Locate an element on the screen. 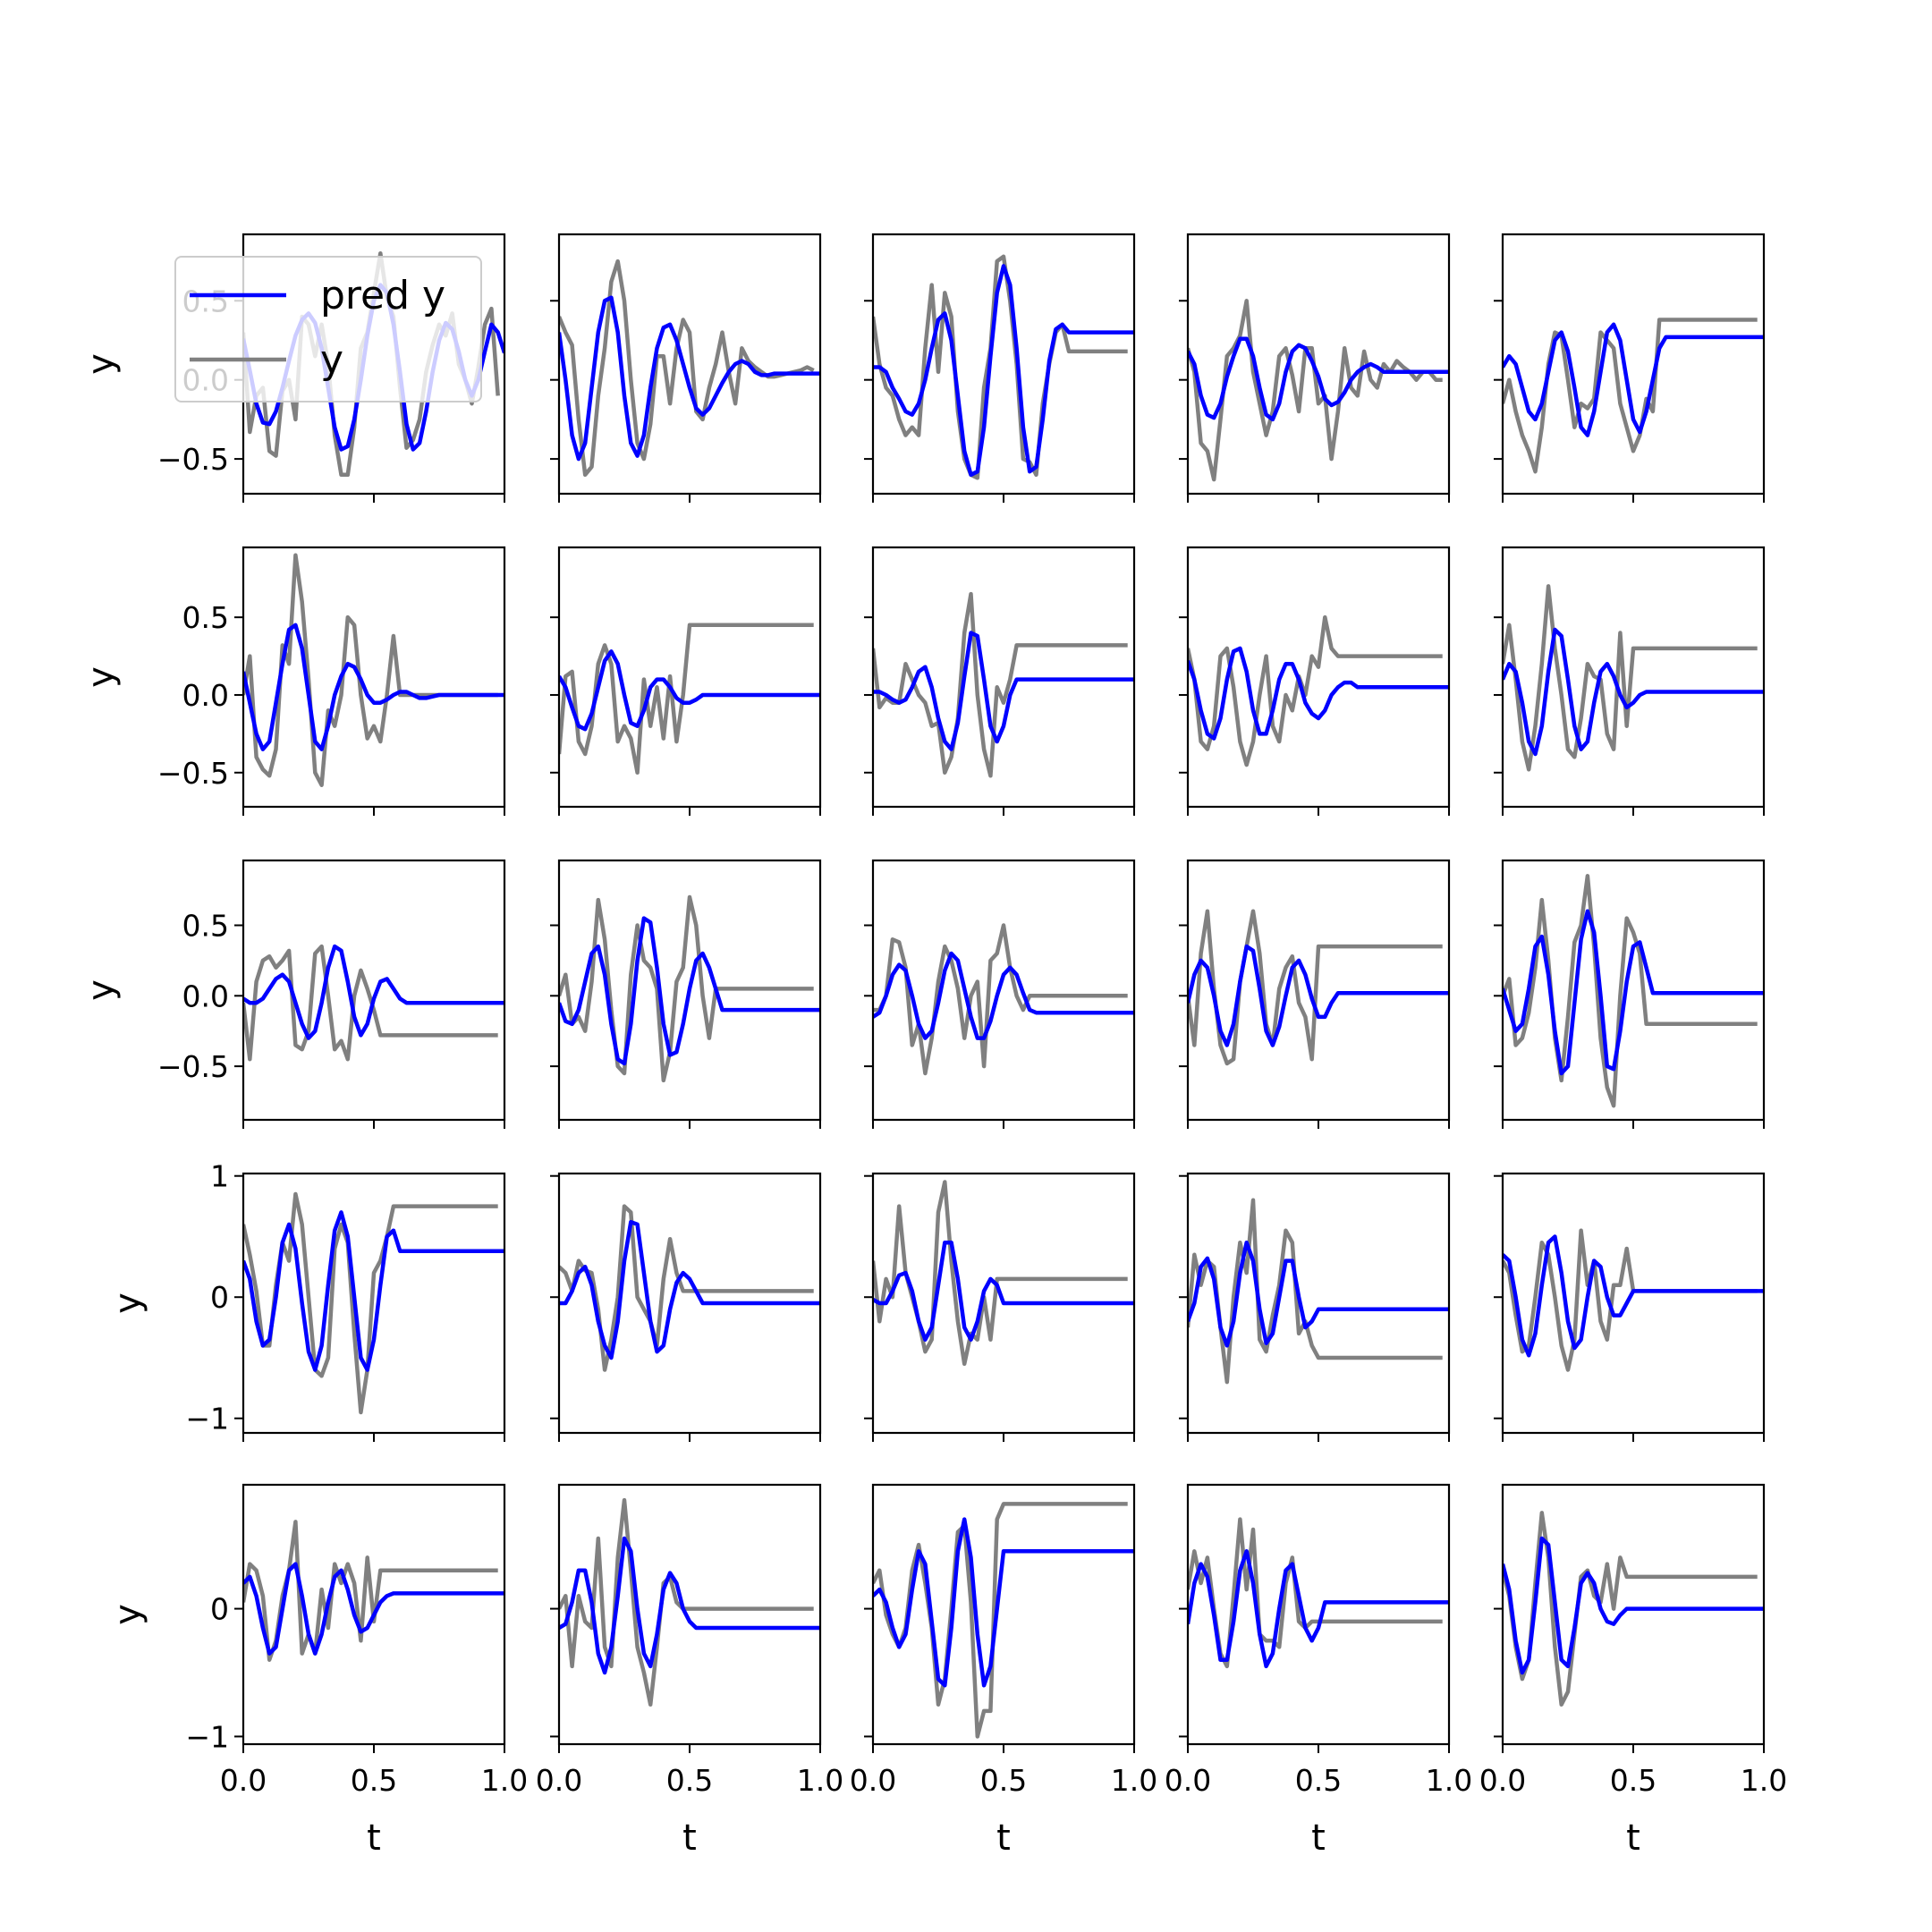 The width and height of the screenshot is (1932, 1932). subplot-r3-c2 is located at coordinates (1000, 1307).